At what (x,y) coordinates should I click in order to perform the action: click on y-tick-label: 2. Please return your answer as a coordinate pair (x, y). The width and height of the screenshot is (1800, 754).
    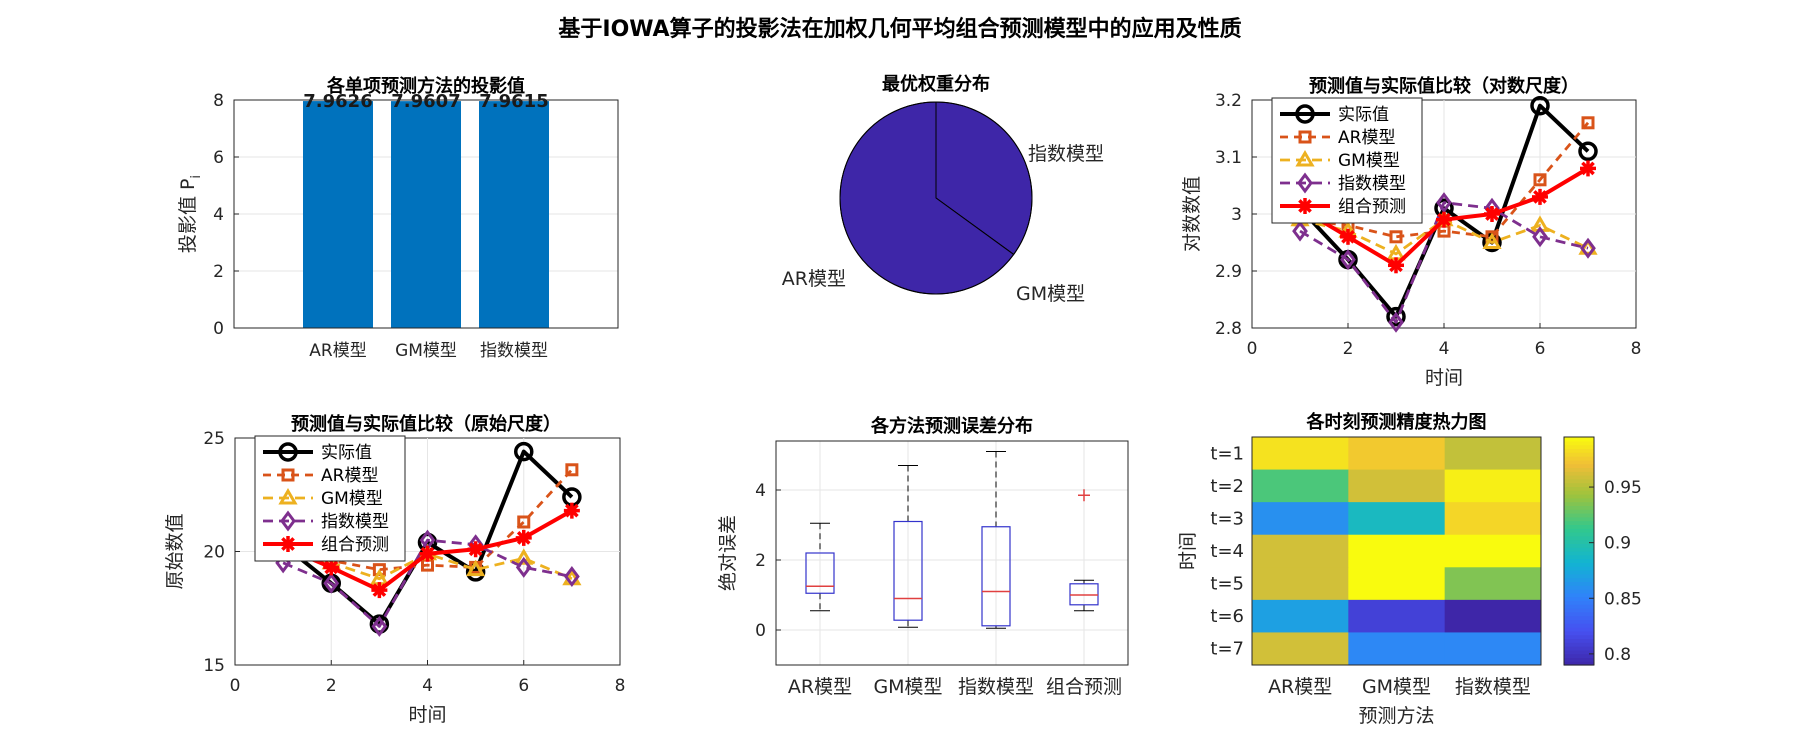
    Looking at the image, I should click on (760, 561).